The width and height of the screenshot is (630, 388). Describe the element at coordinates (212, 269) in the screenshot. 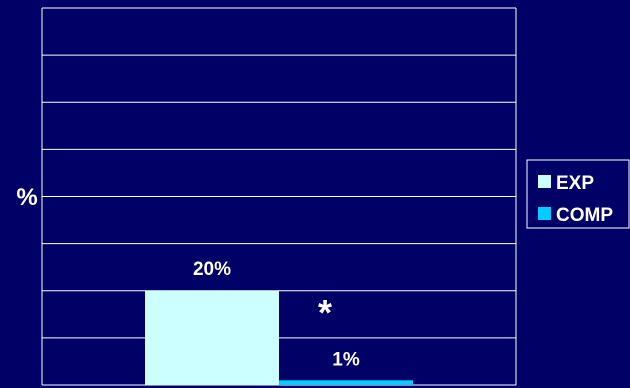

I see `data-label-exp: 20%` at that location.